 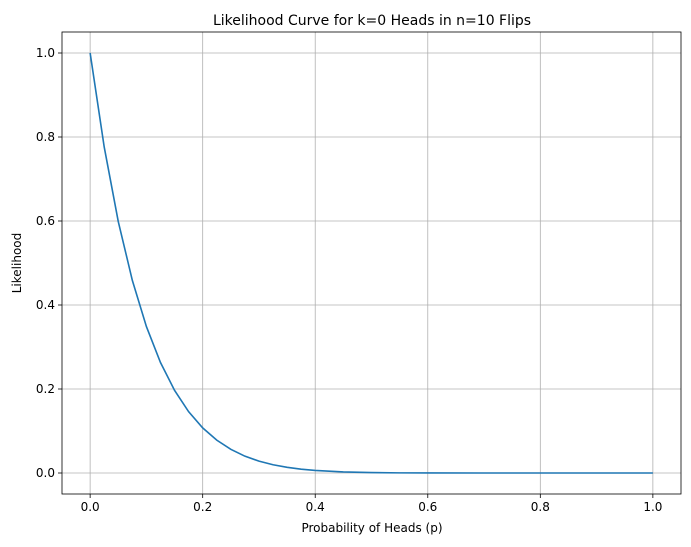 I want to click on y-tick-label: 0.0, so click(x=45, y=473).